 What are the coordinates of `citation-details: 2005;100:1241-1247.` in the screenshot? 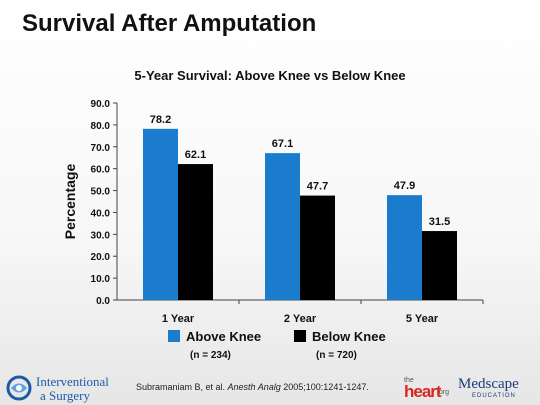 It's located at (324, 387).